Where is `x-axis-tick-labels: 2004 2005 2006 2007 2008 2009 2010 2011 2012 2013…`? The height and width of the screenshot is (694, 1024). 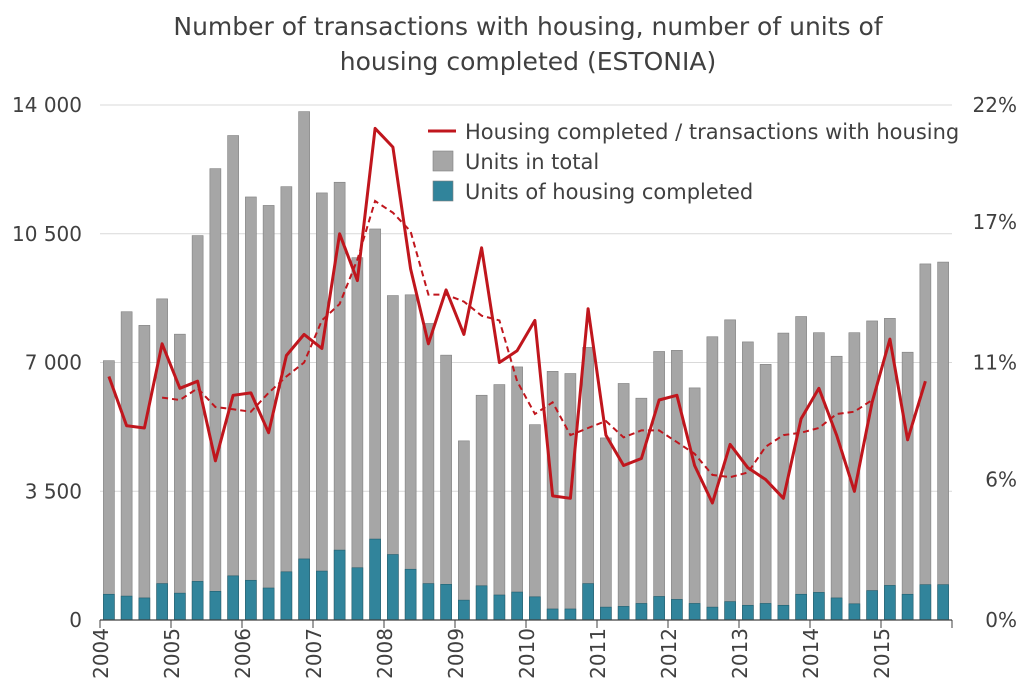
x-axis-tick-labels: 2004 2005 2006 2007 2008 2009 2010 2011 2012 2013… is located at coordinates (491, 653).